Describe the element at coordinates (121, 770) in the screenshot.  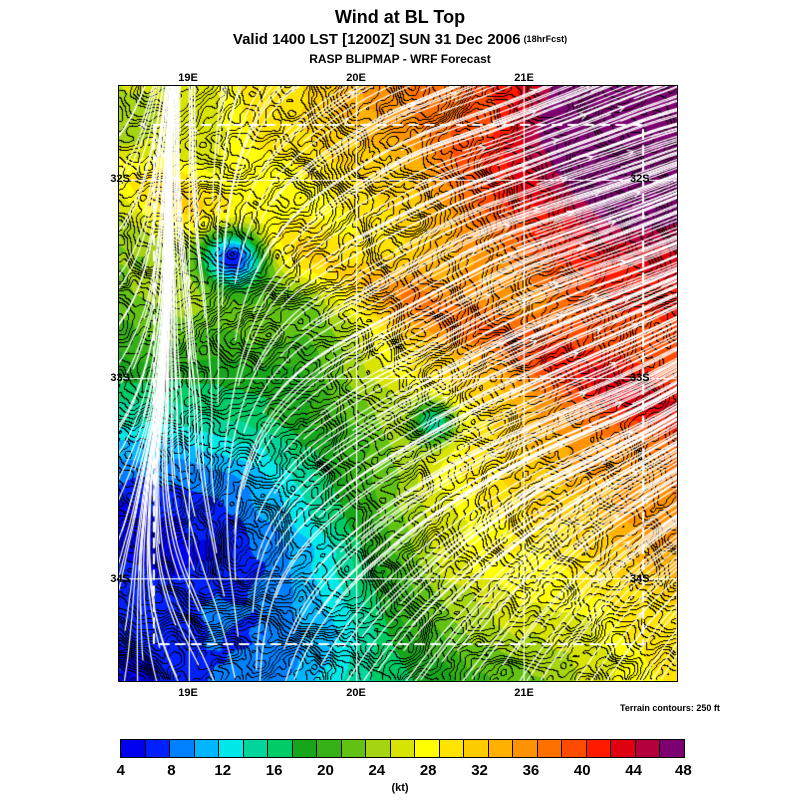
I see `colorbar-tick: 4` at that location.